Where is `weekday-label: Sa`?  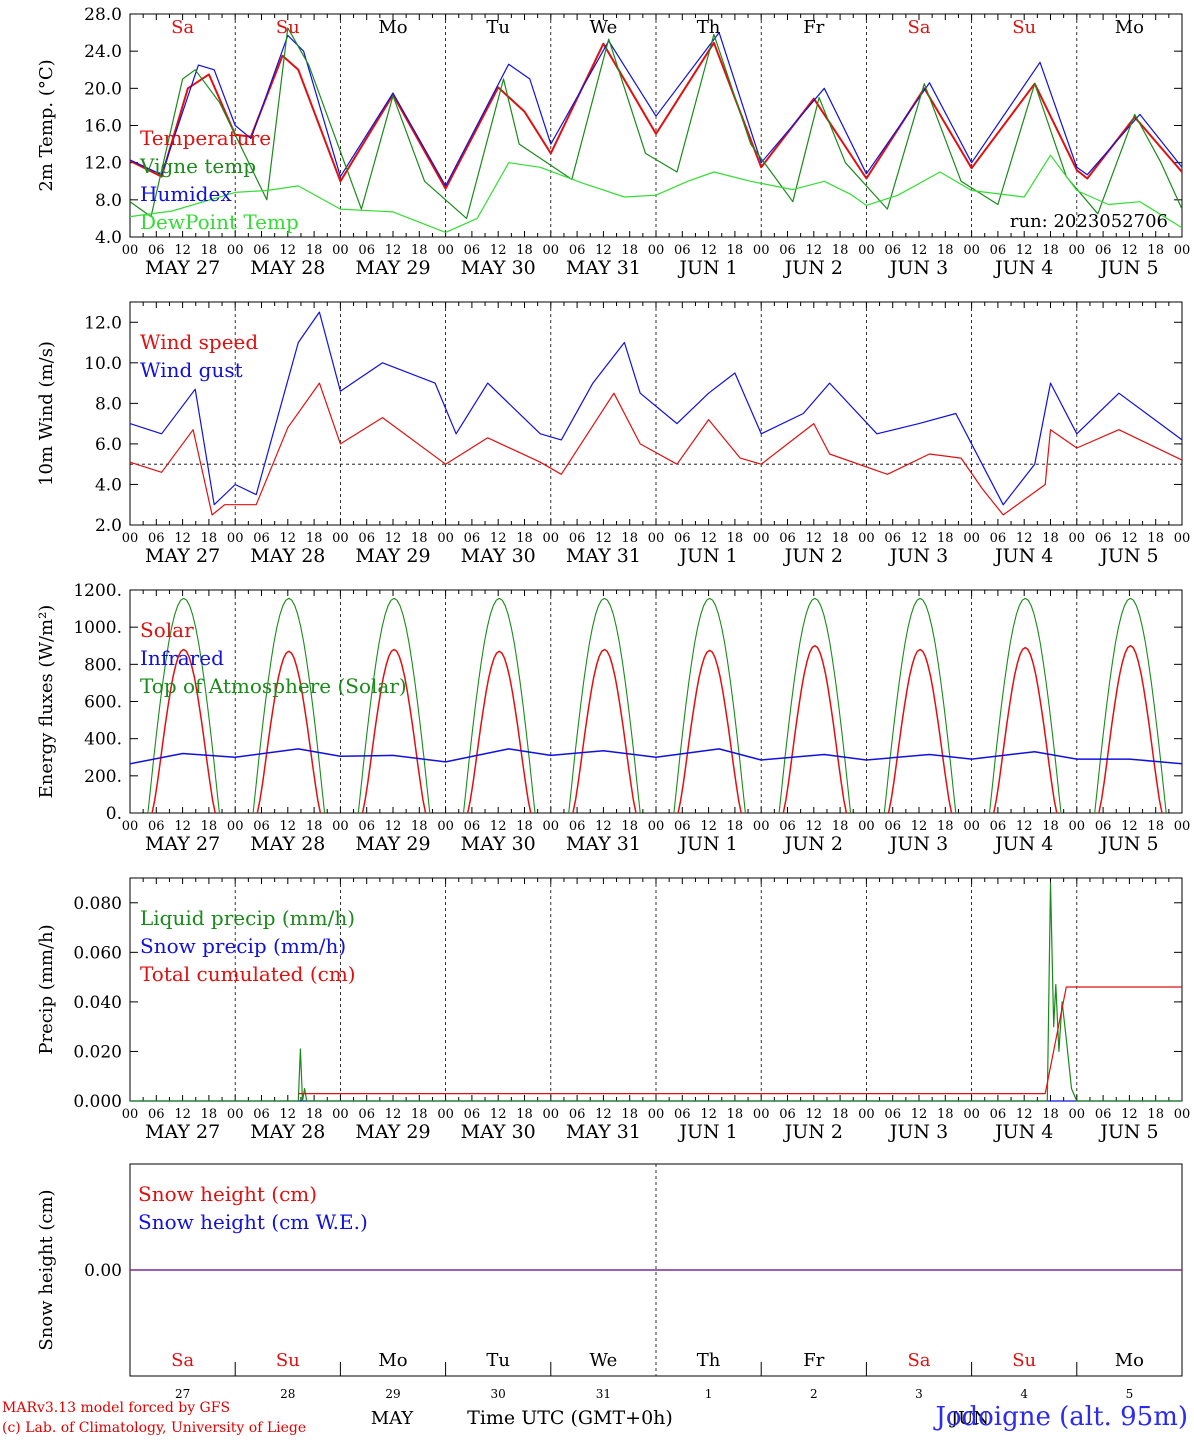 weekday-label: Sa is located at coordinates (918, 1360).